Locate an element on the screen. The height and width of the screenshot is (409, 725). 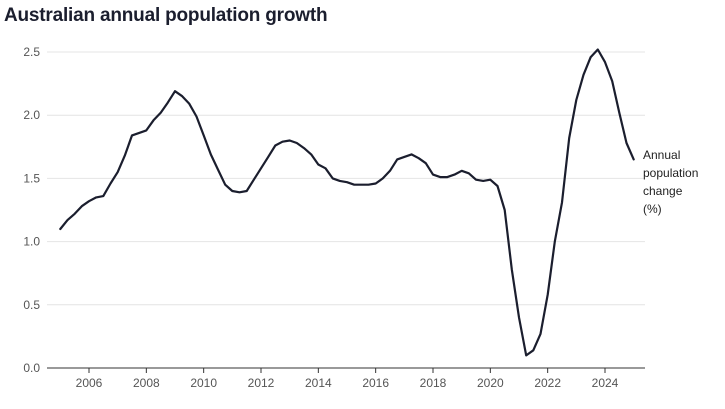
x-tick-label: 2020 is located at coordinates (490, 383).